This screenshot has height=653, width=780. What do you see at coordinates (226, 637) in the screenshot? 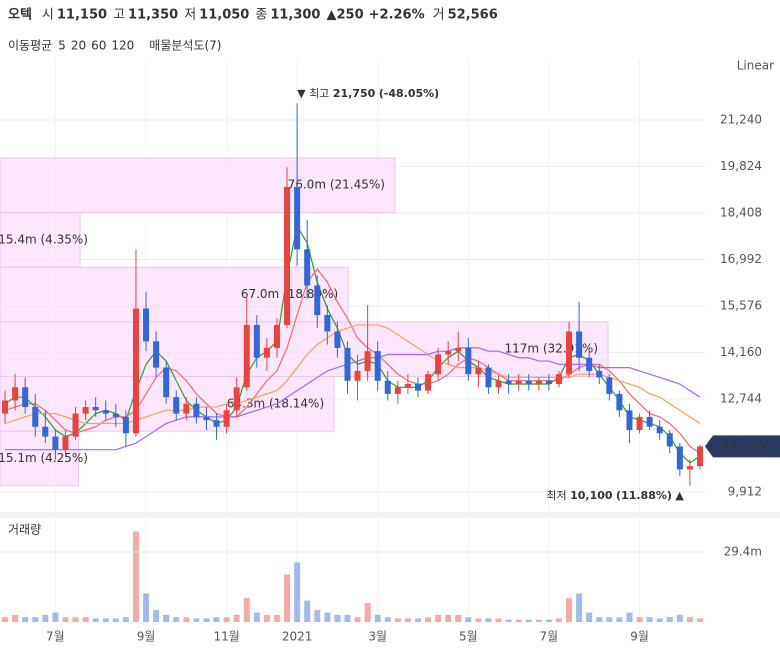
I see `x-tick-label: 11월` at bounding box center [226, 637].